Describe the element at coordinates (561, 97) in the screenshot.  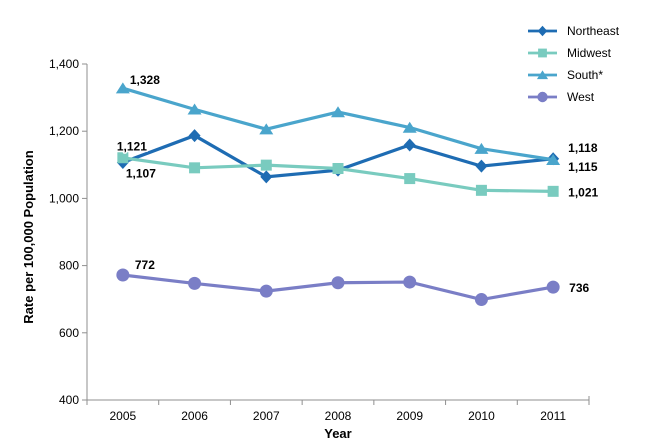
I see `legend-item-West: West` at that location.